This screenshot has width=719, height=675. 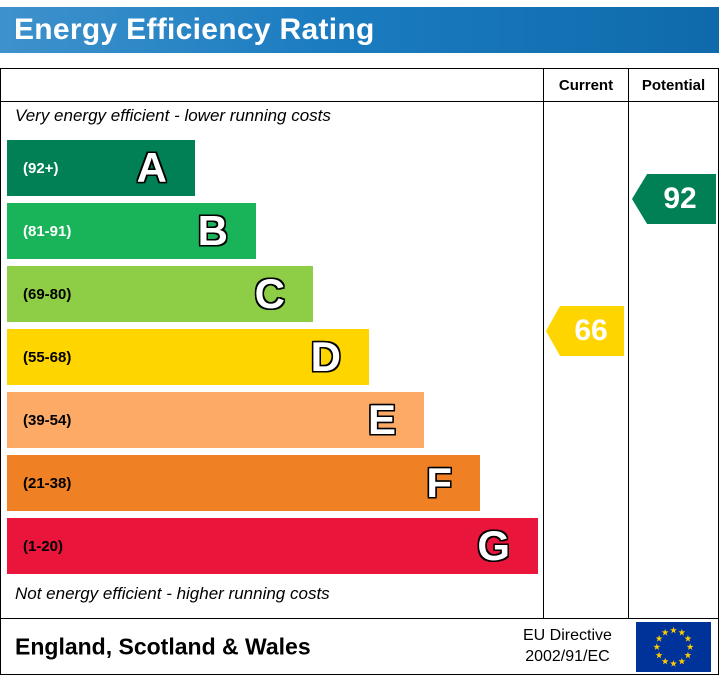 I want to click on chart-title: Energy Efficiency Rating, so click(x=194, y=29).